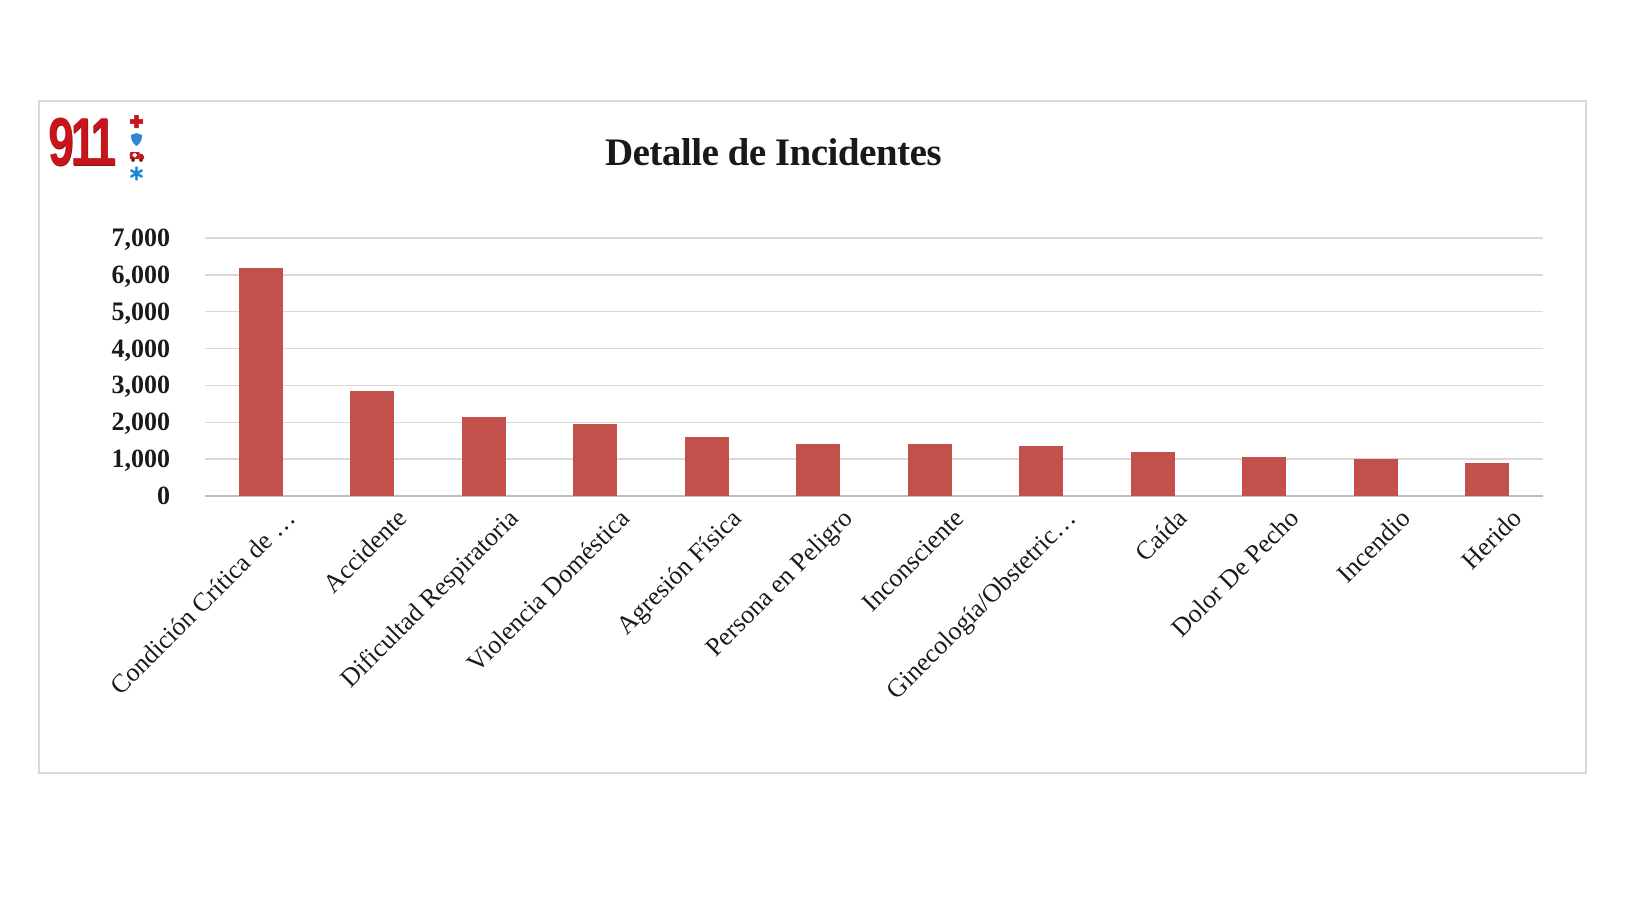  What do you see at coordinates (136, 173) in the screenshot?
I see `star-of-life-icon` at bounding box center [136, 173].